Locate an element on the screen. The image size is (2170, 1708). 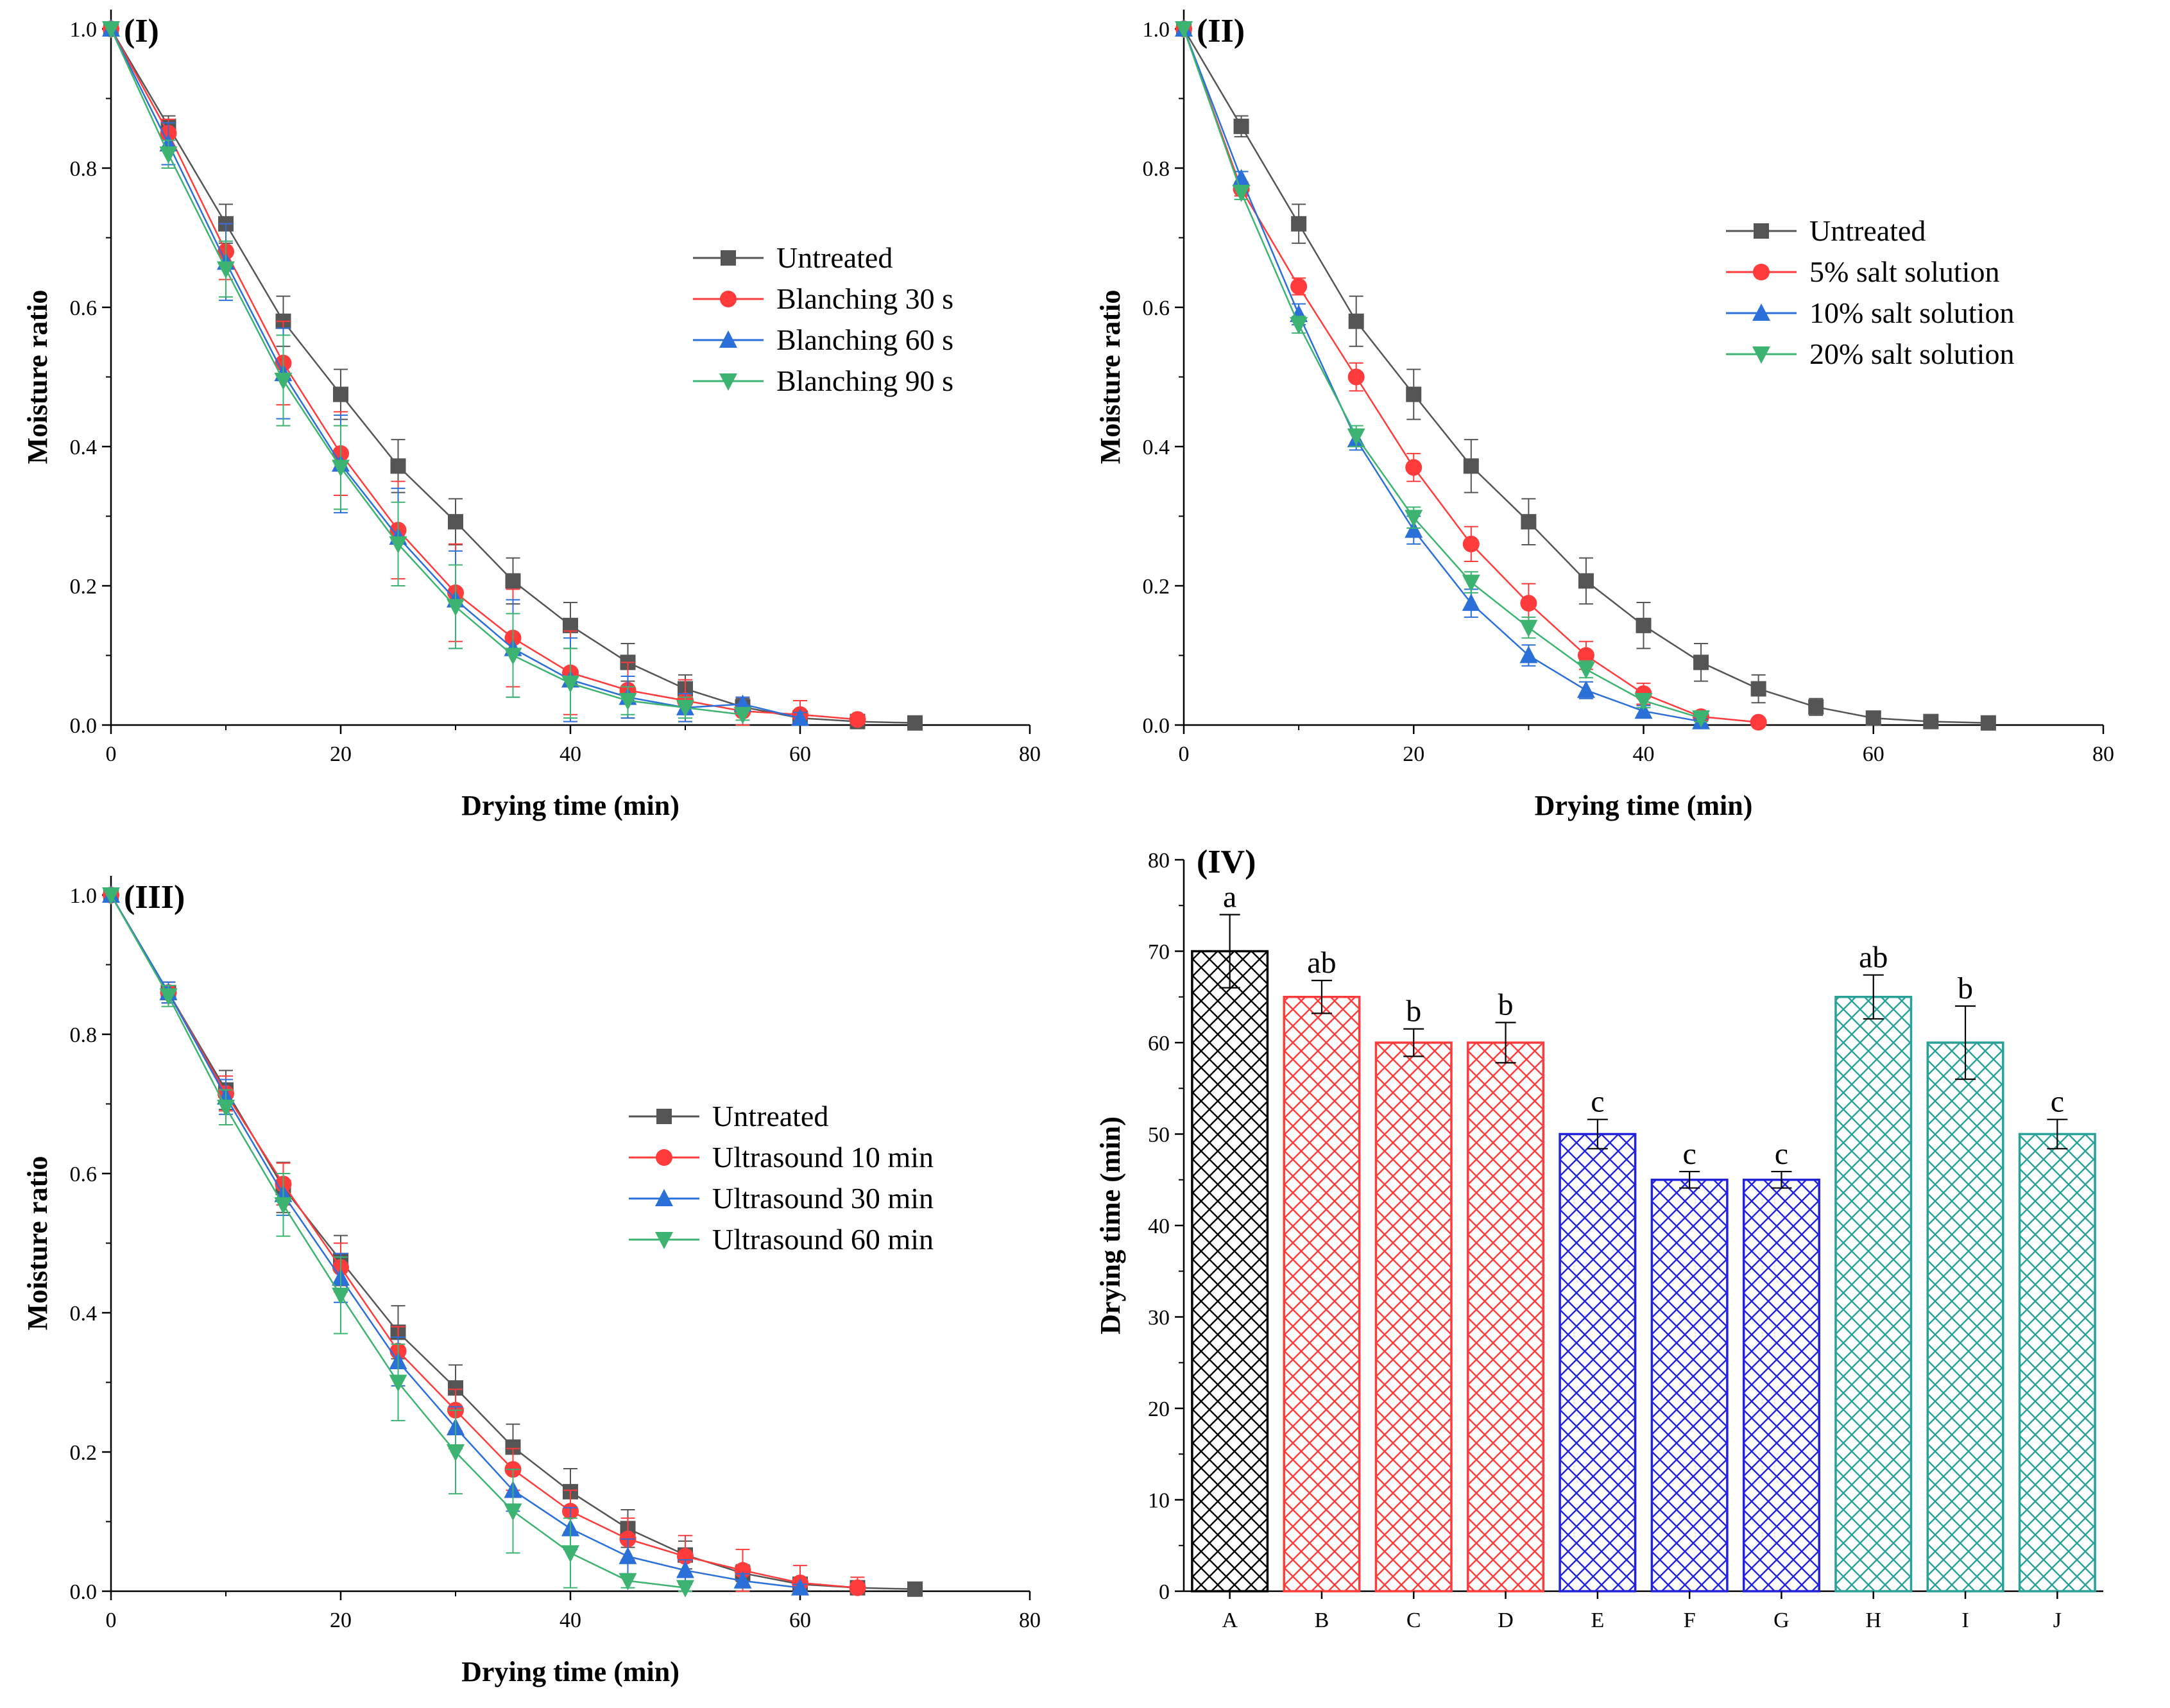
bar-G: cG is located at coordinates (1781, 1384).